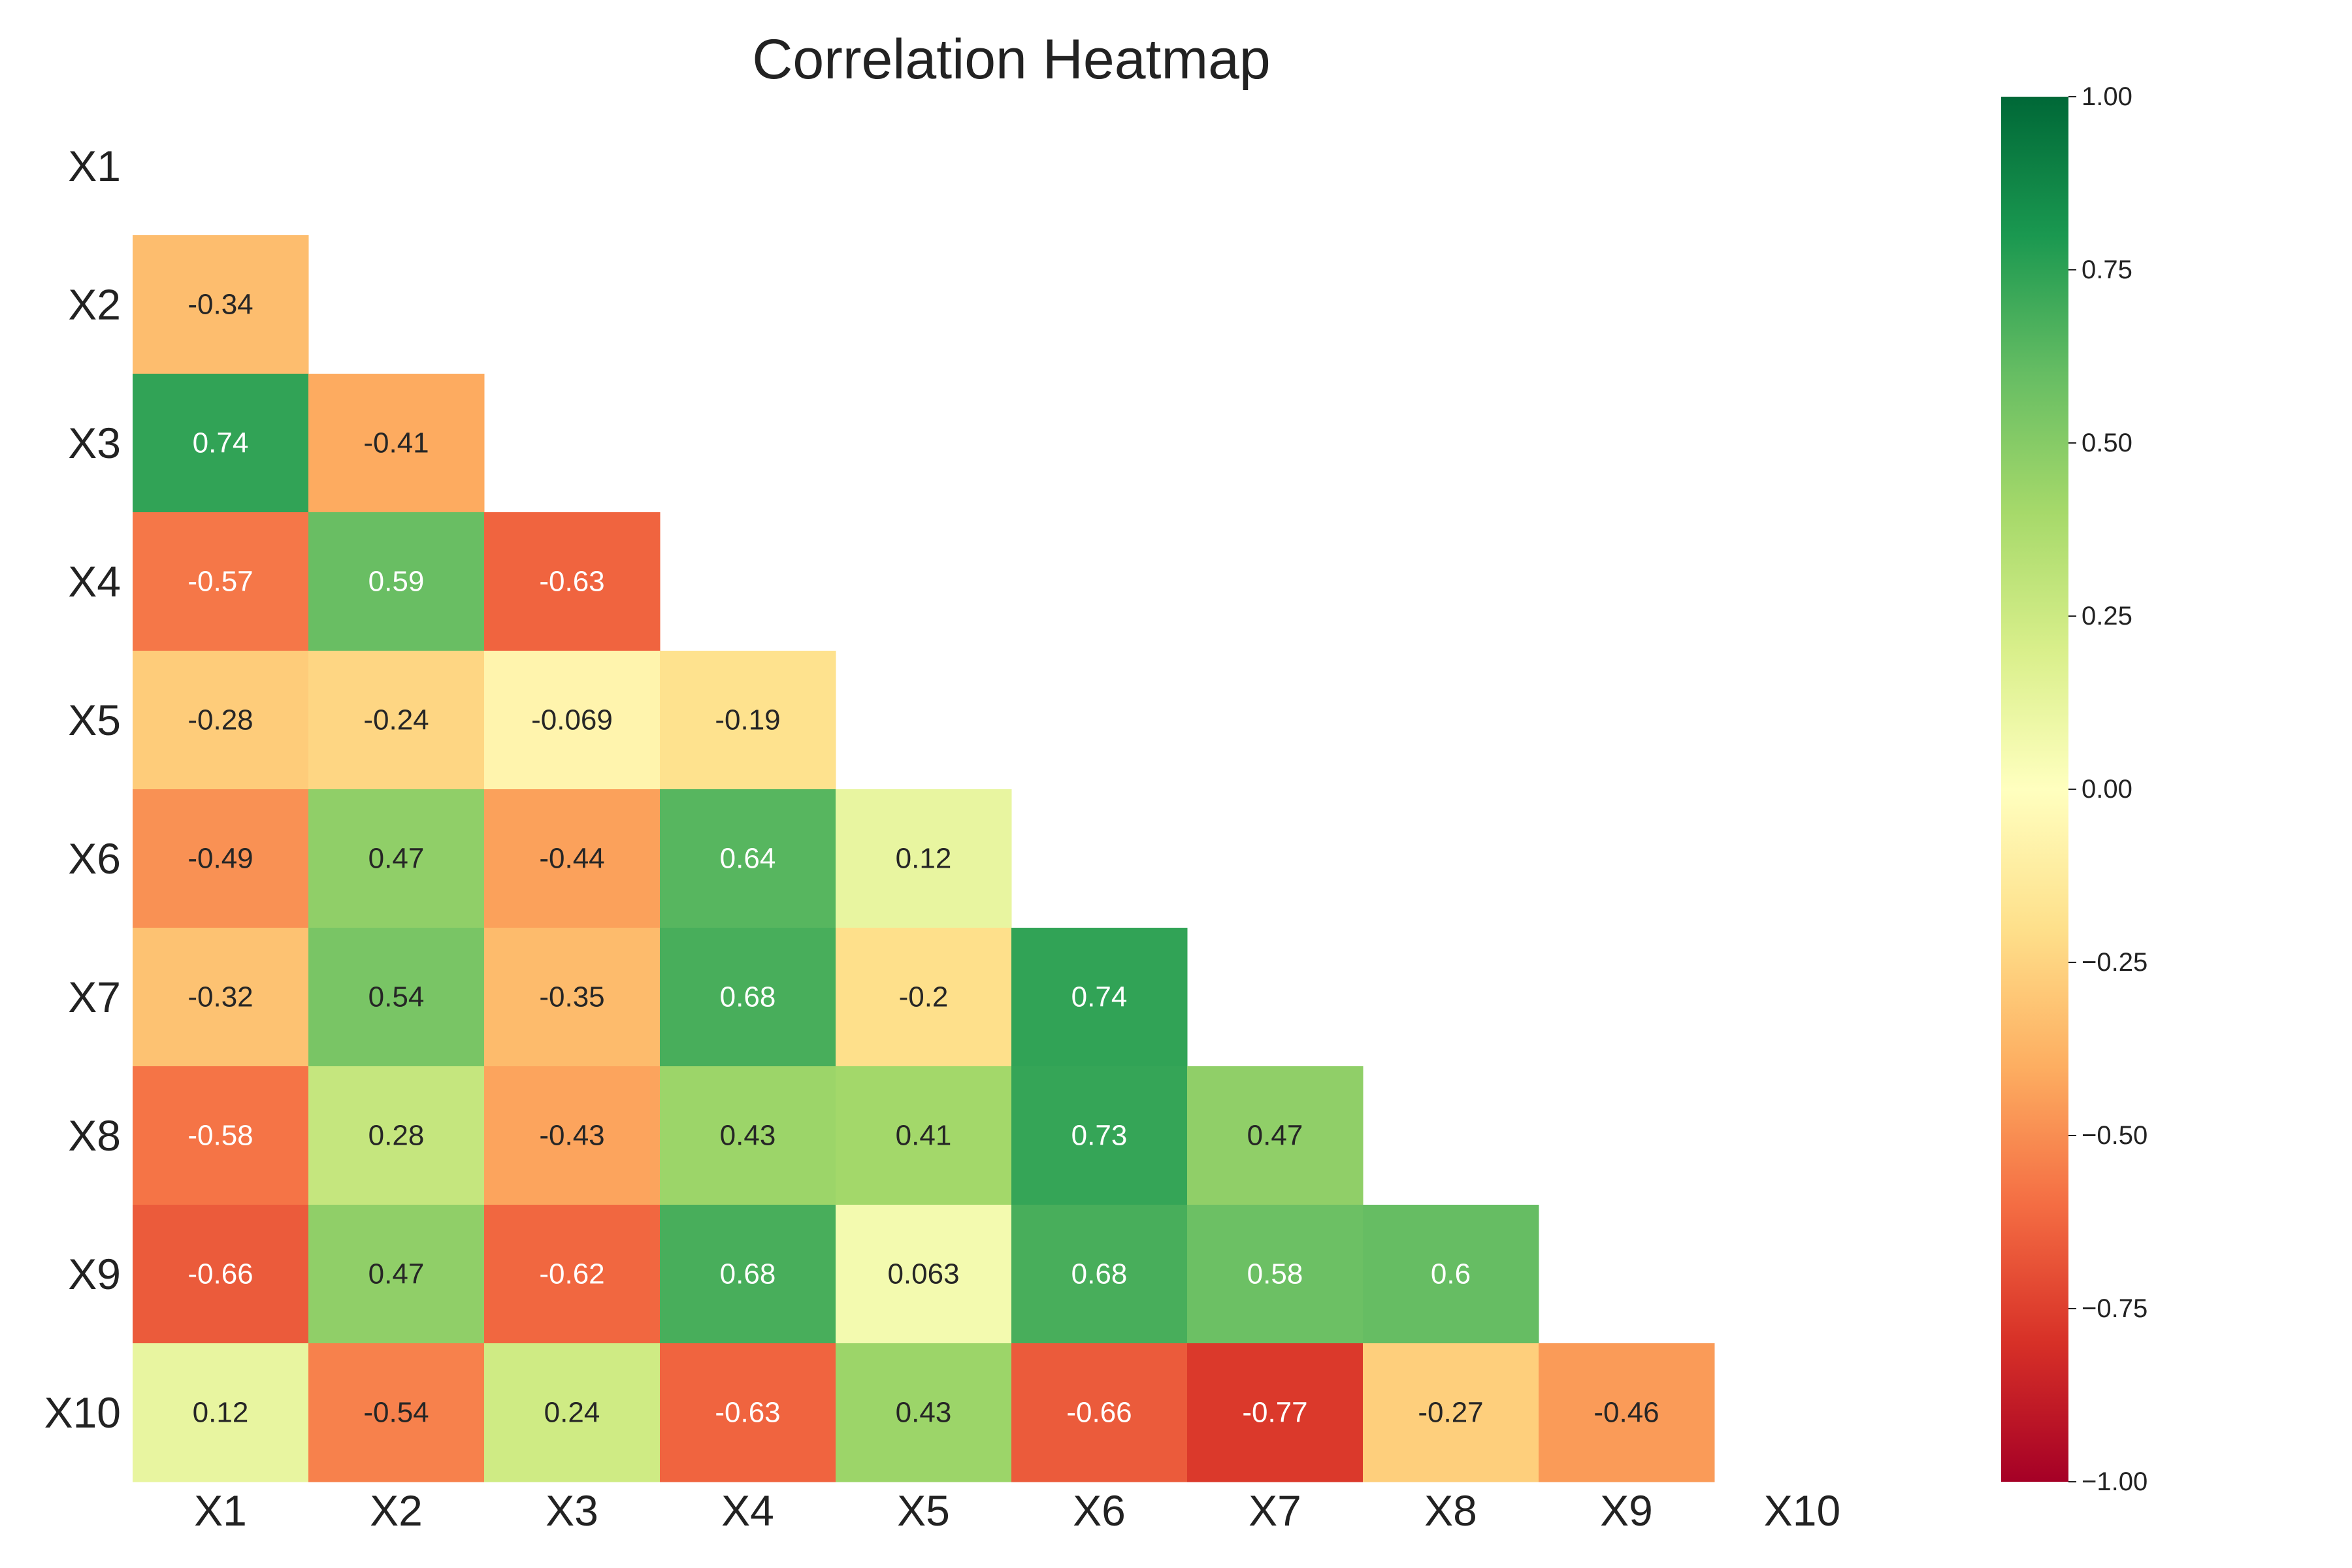 The width and height of the screenshot is (2352, 1568). I want to click on heatmap-cell-r8-c4, so click(748, 1135).